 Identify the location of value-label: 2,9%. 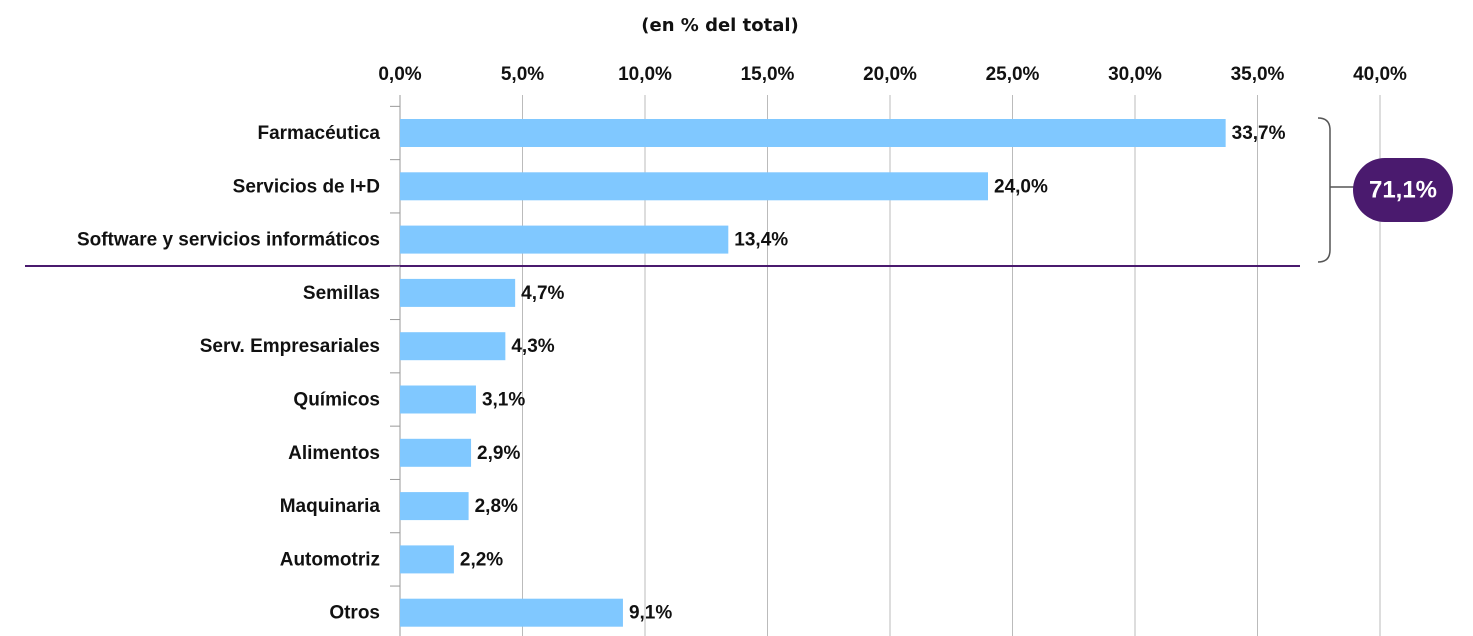
(498, 453).